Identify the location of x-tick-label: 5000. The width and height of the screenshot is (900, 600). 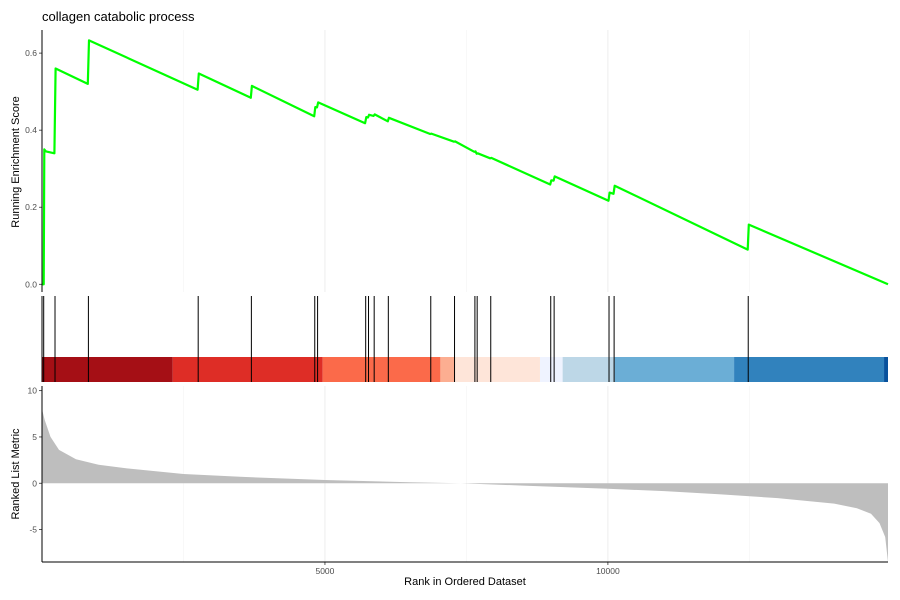
(324, 571).